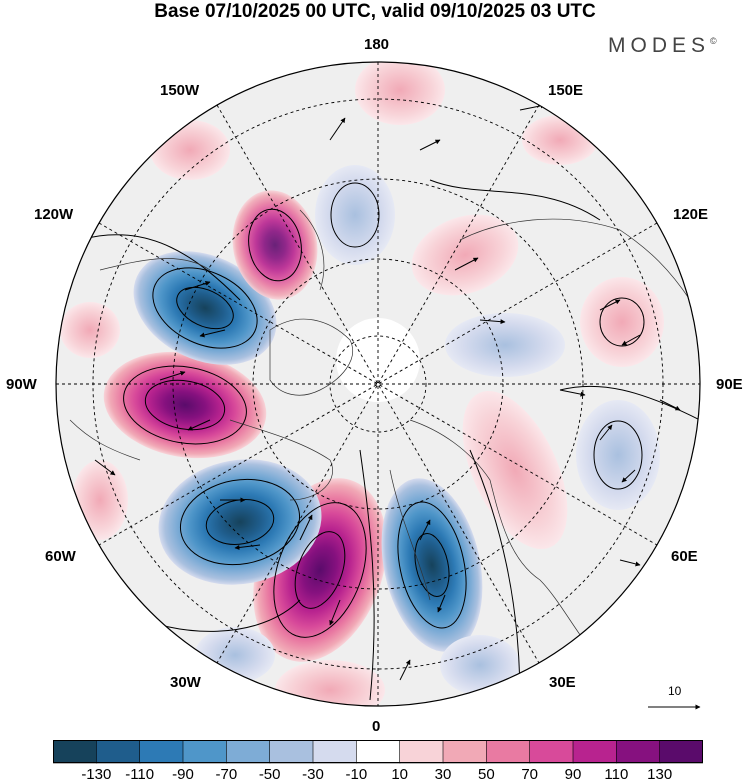  I want to click on colorbar-label: -110, so click(140, 774).